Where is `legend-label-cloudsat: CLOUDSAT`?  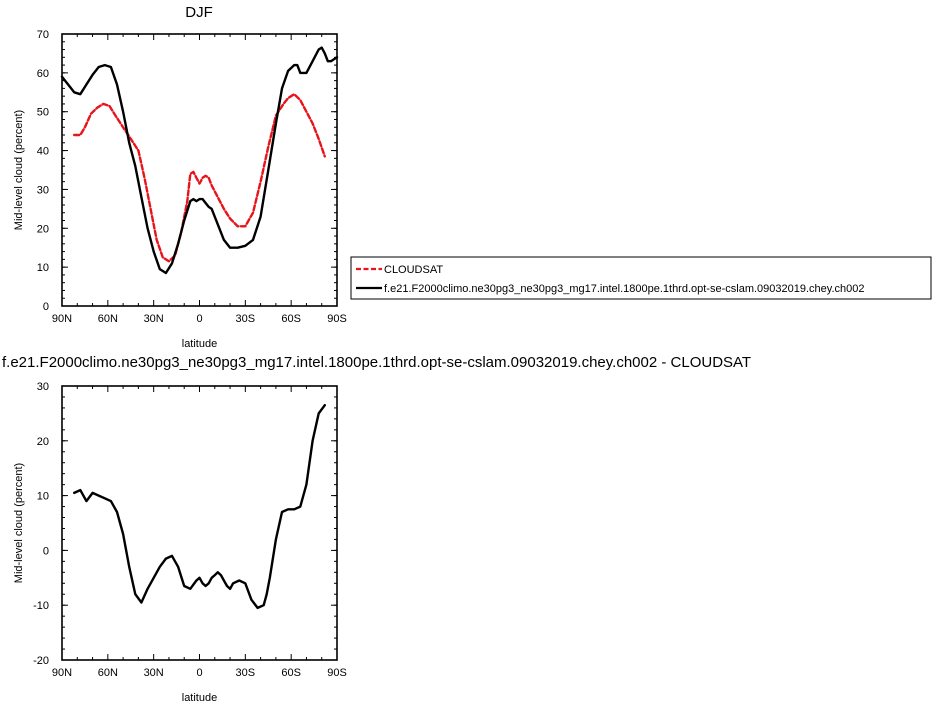
legend-label-cloudsat: CLOUDSAT is located at coordinates (413, 270).